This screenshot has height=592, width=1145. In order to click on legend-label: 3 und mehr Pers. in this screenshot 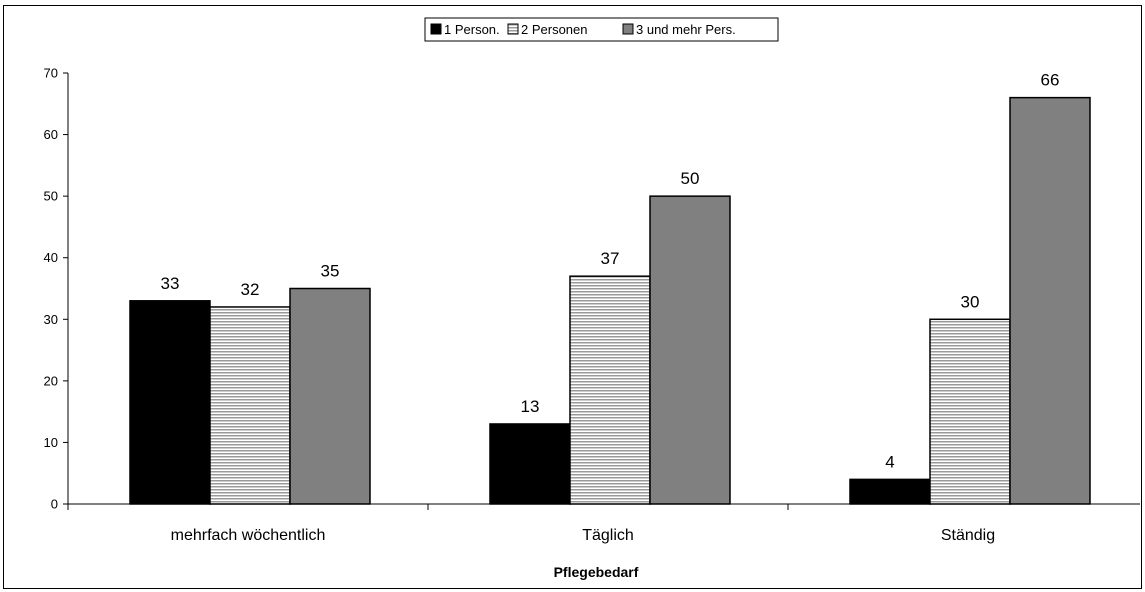, I will do `click(686, 29)`.